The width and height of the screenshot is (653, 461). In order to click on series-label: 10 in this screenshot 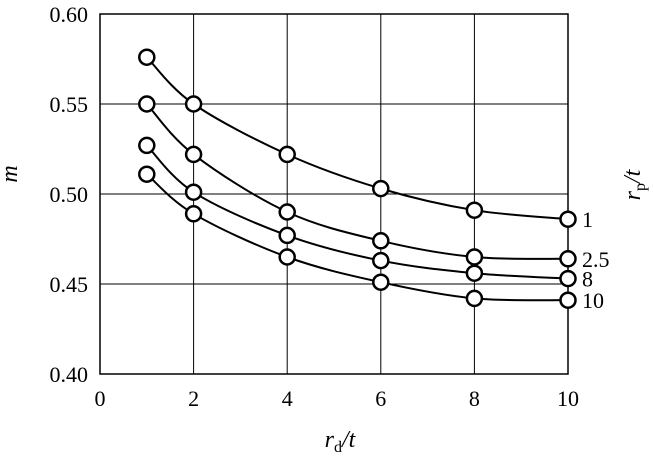, I will do `click(593, 300)`.